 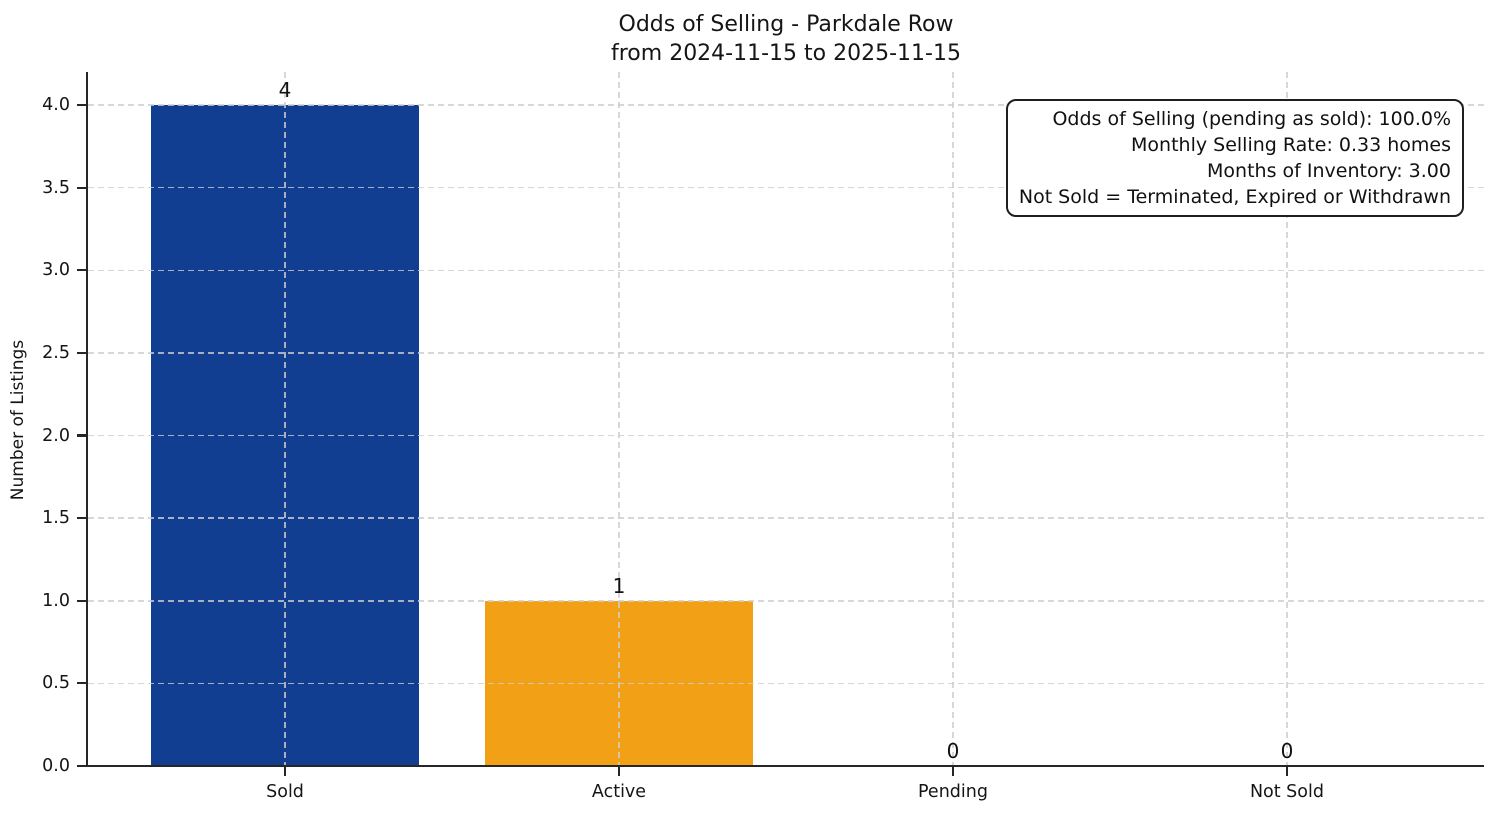 I want to click on x-axis-spine, so click(x=785, y=765).